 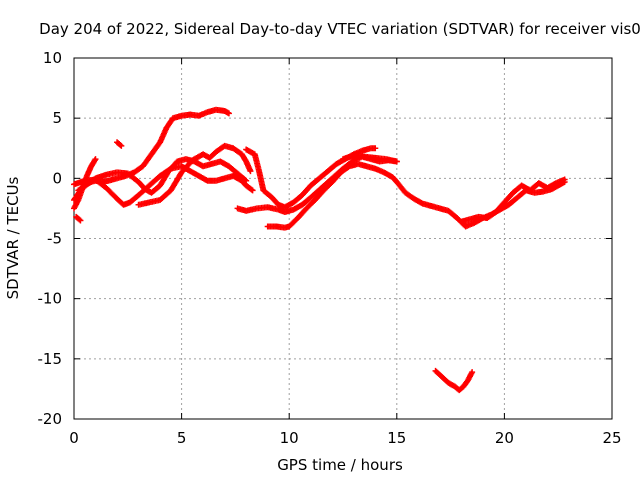 What do you see at coordinates (611, 438) in the screenshot?
I see `x-tick-label: 25` at bounding box center [611, 438].